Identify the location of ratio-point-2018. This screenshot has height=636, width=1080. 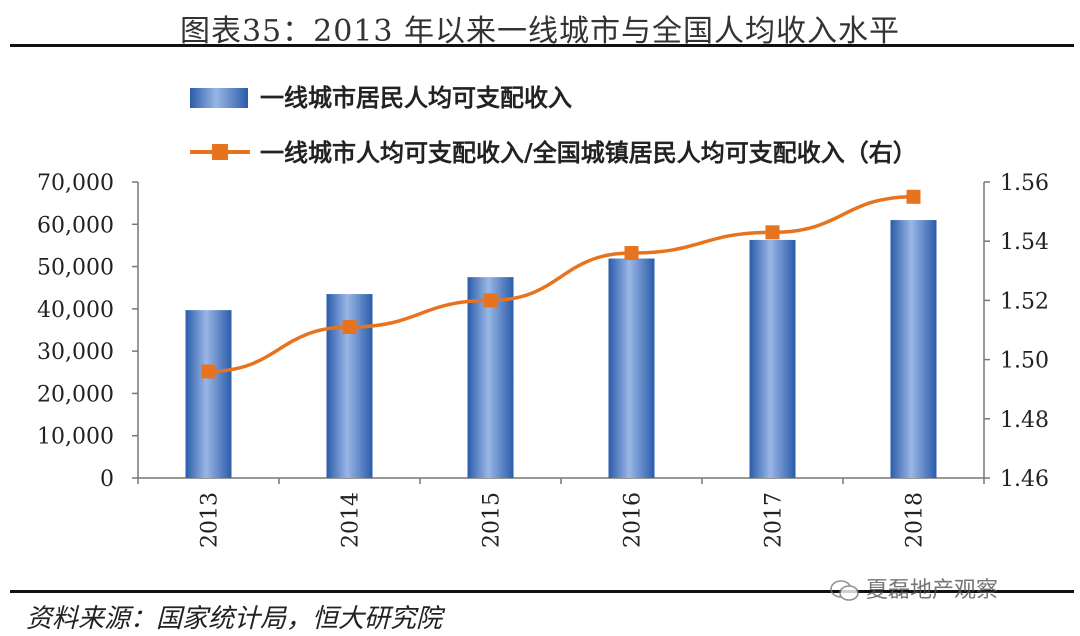
(913, 196).